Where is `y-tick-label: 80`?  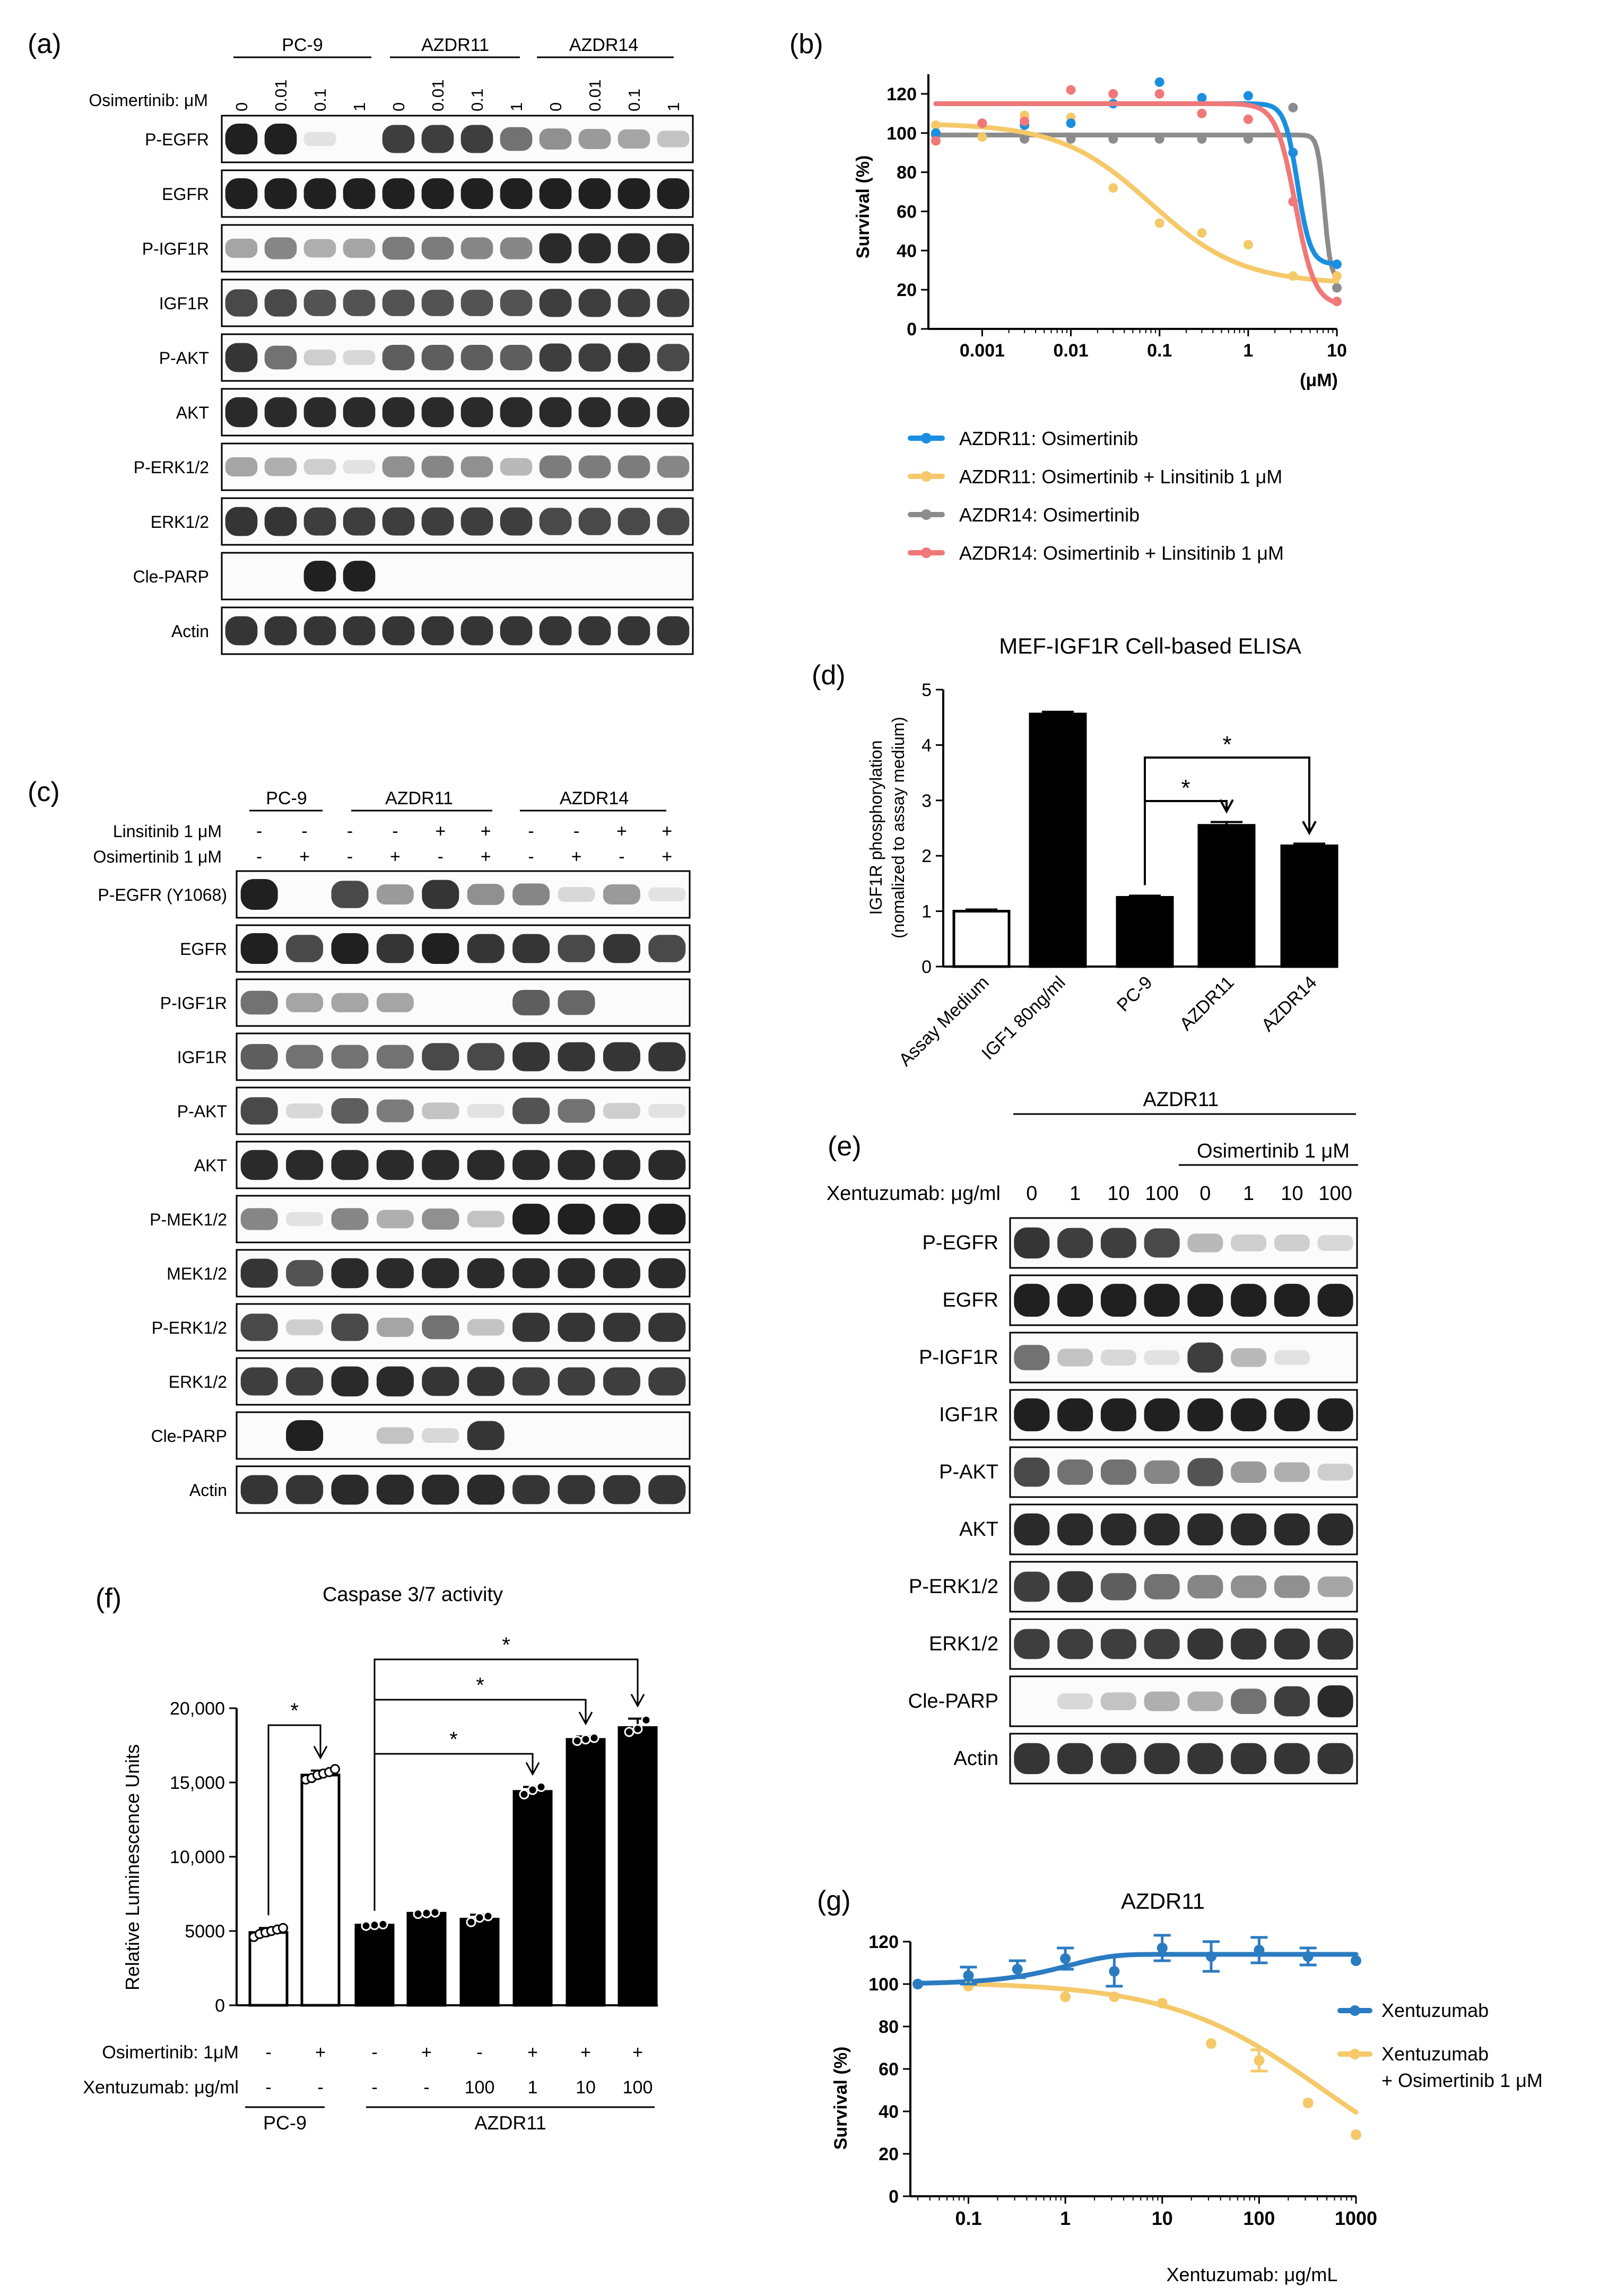 y-tick-label: 80 is located at coordinates (889, 2027).